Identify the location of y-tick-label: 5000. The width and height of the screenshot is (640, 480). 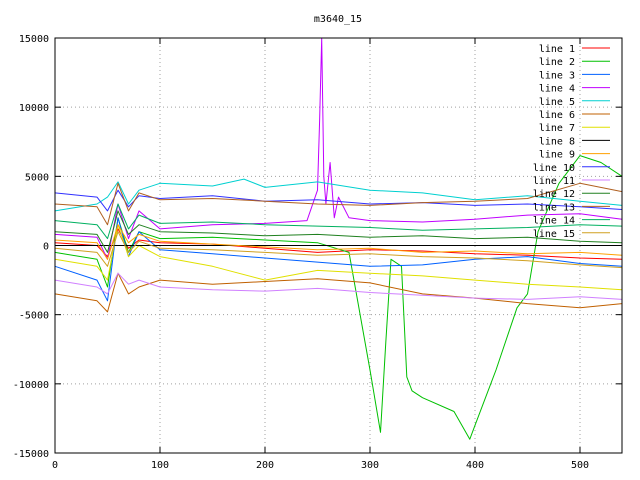
(37, 177).